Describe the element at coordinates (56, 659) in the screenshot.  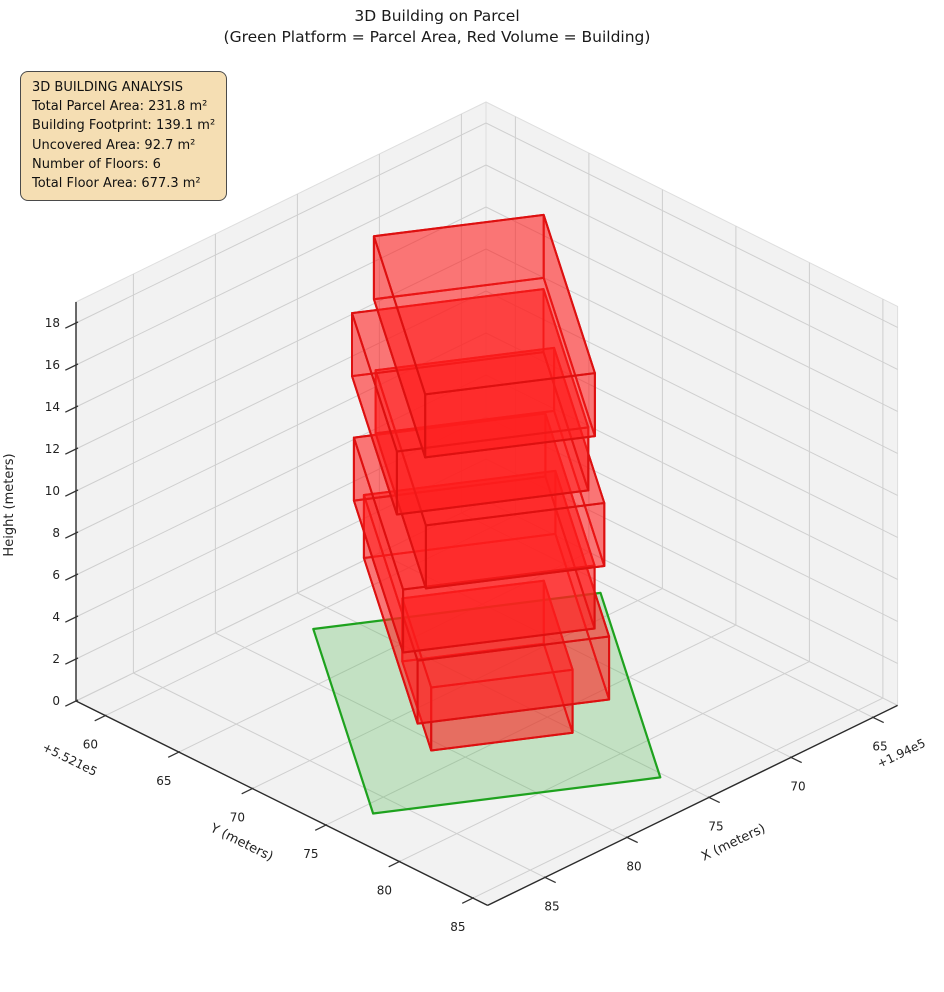
I see `z-tick-label: 2` at that location.